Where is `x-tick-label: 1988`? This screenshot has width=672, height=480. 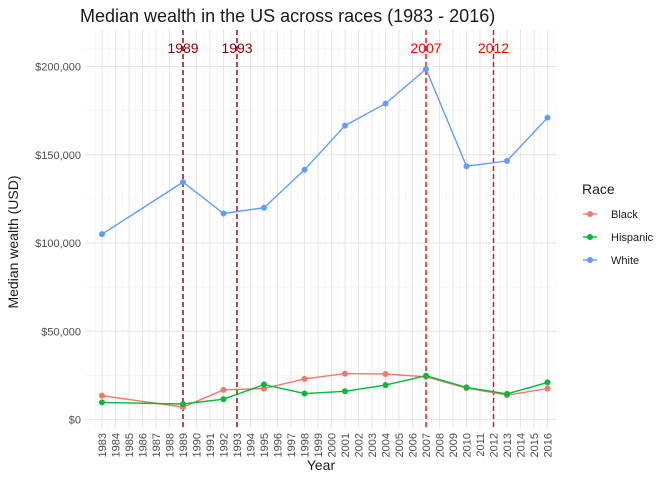
x-tick-label: 1988 is located at coordinates (171, 445).